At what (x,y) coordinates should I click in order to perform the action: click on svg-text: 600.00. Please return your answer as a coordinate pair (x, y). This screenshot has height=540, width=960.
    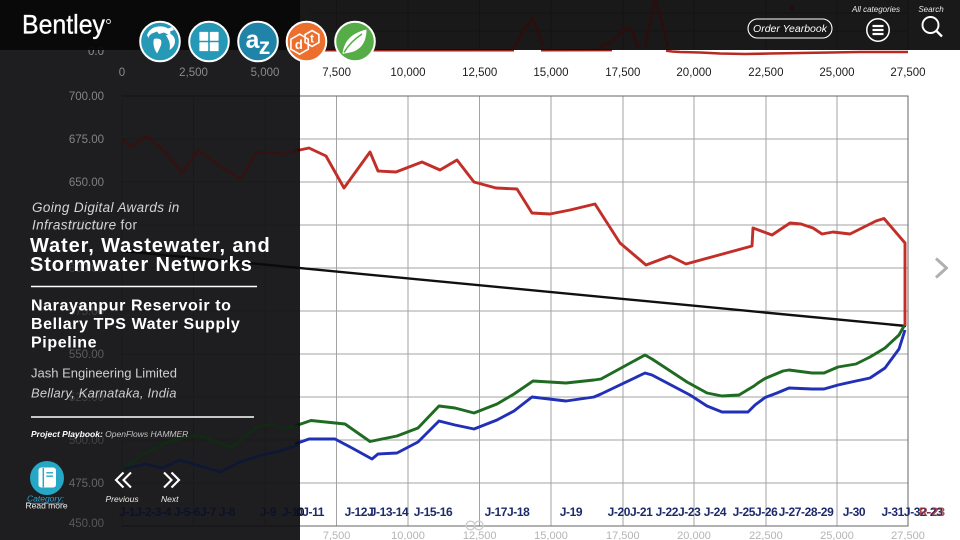
    Looking at the image, I should click on (86, 269).